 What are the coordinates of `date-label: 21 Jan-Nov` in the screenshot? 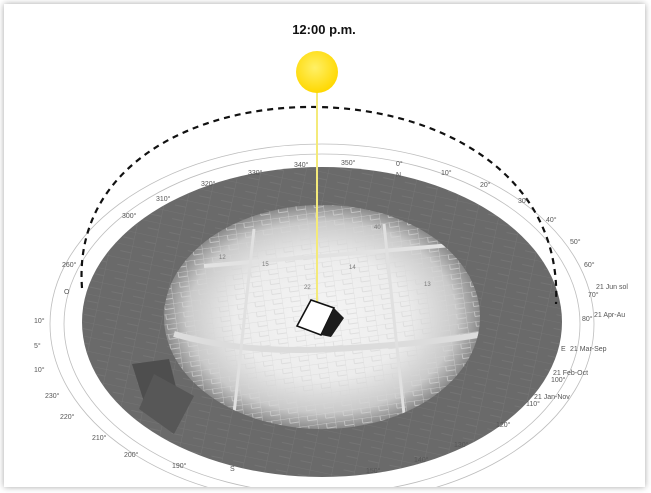 It's located at (552, 397).